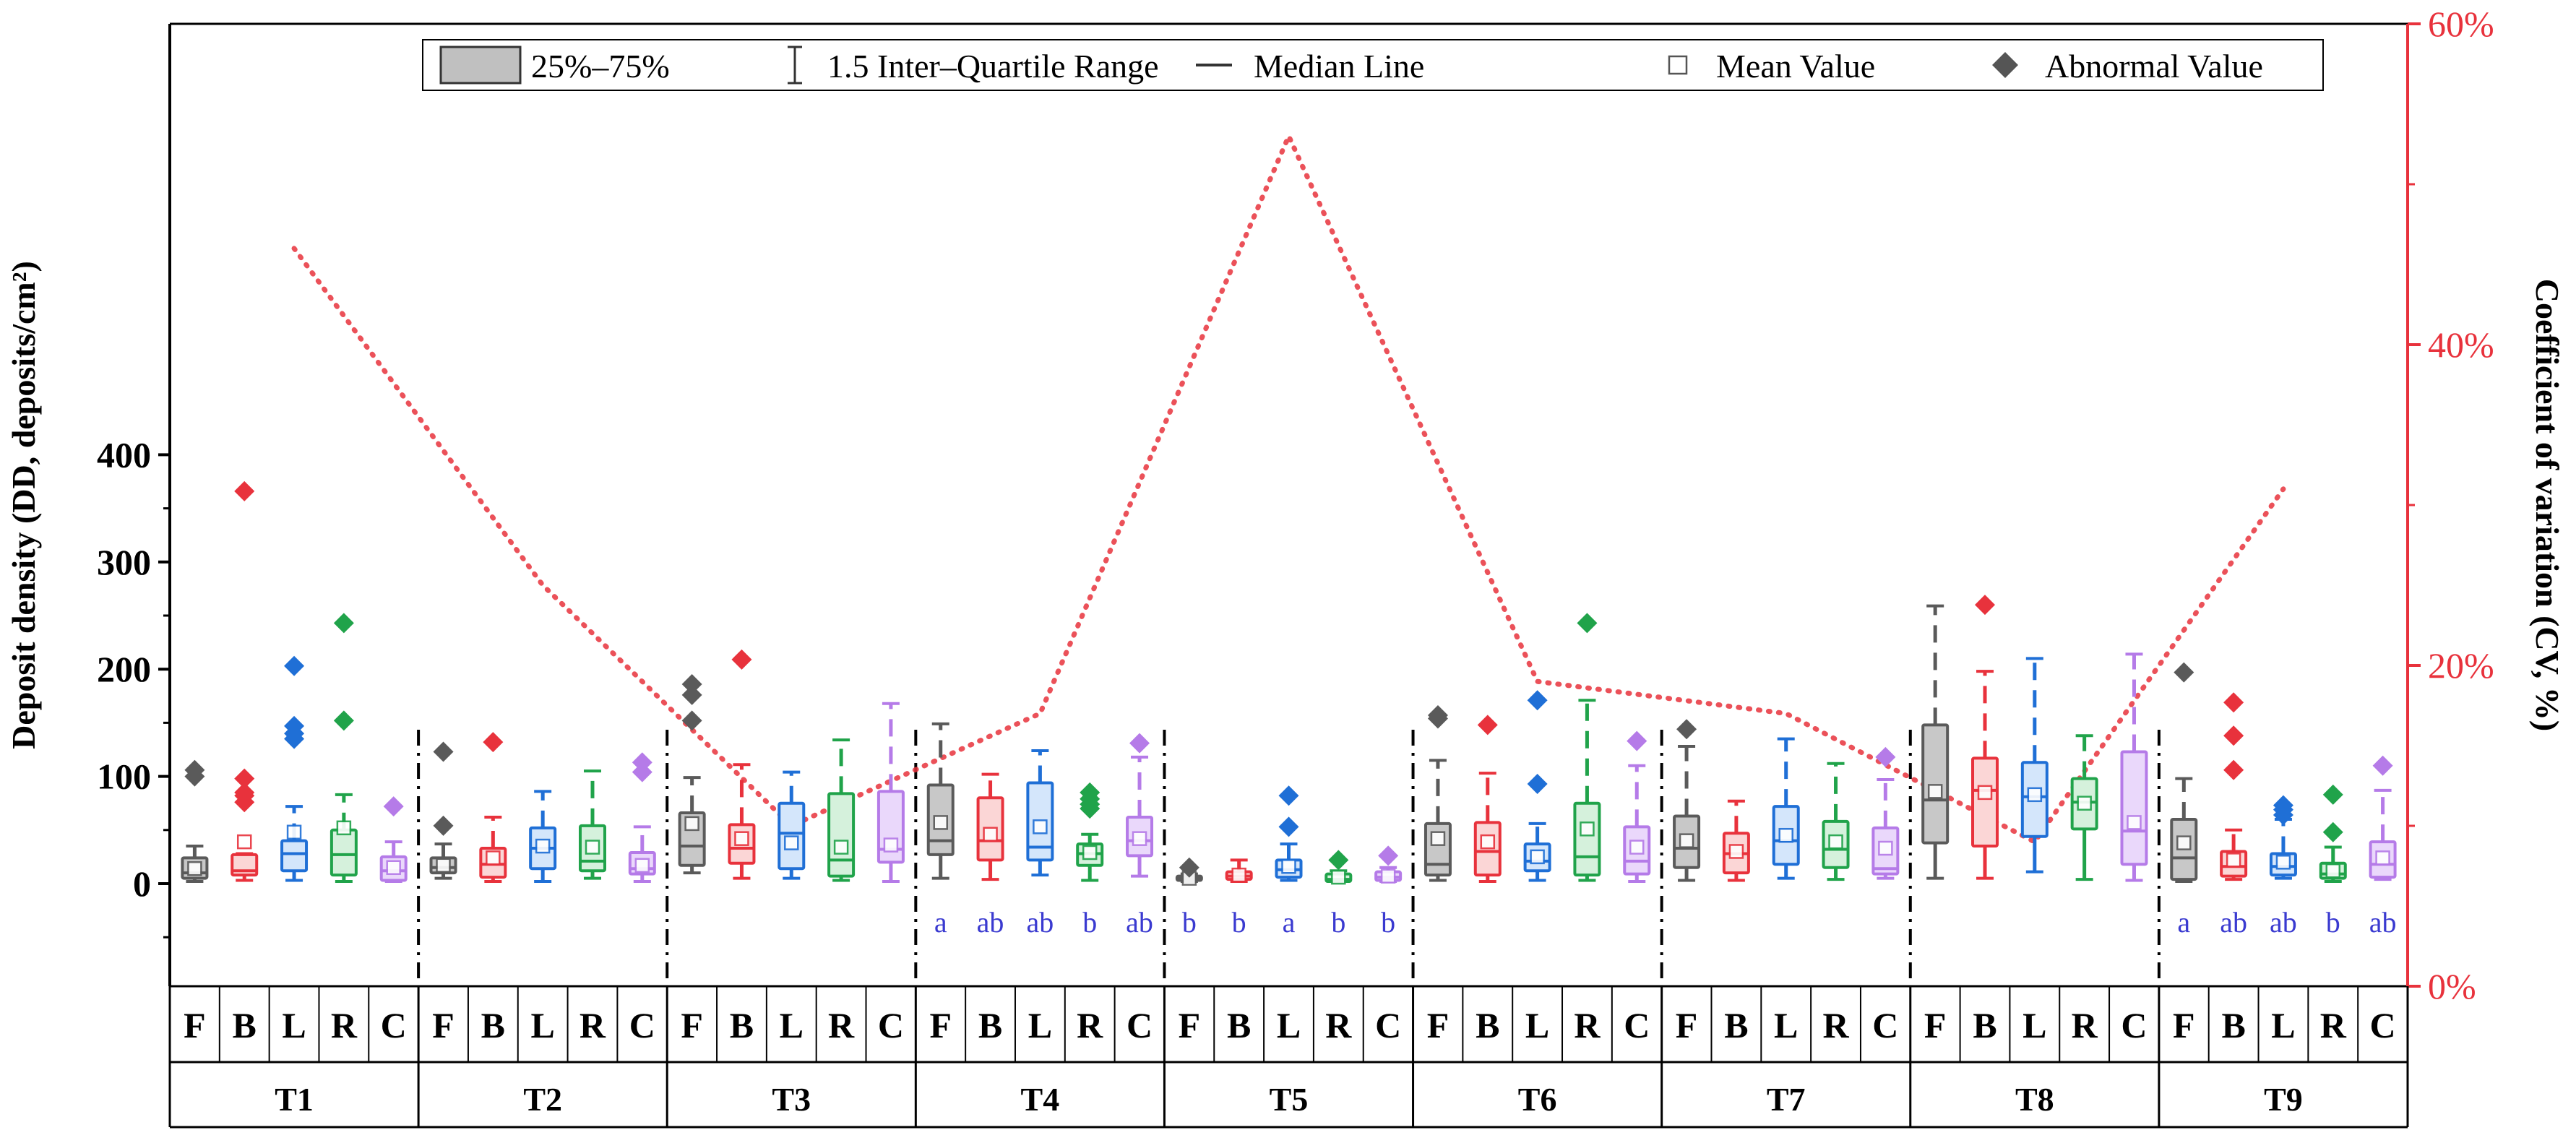 Image resolution: width=2576 pixels, height=1143 pixels. I want to click on legend-item-mean: Mean Value, so click(1771, 66).